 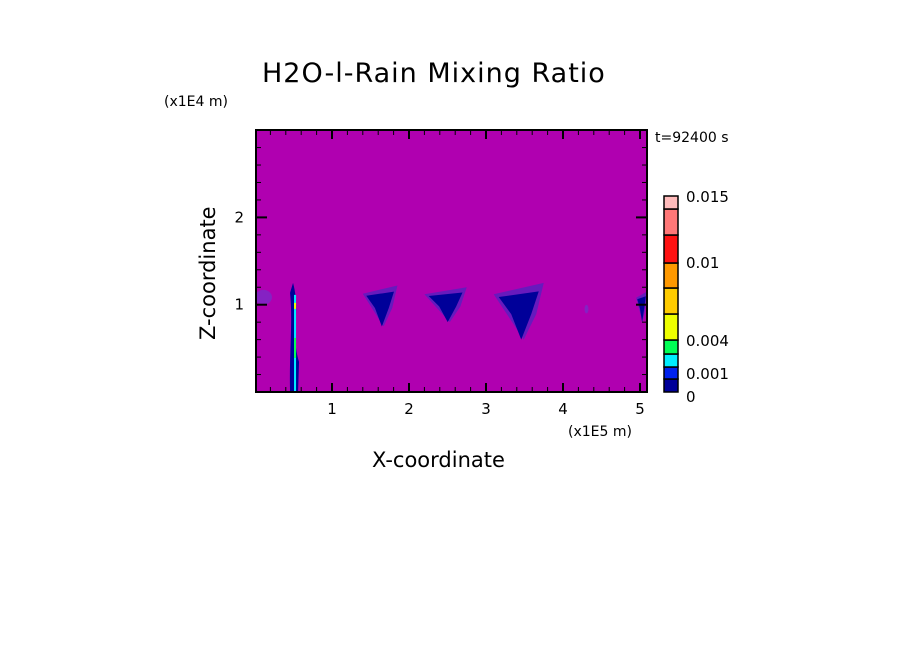 I want to click on x-tick-label: 1, so click(x=332, y=409).